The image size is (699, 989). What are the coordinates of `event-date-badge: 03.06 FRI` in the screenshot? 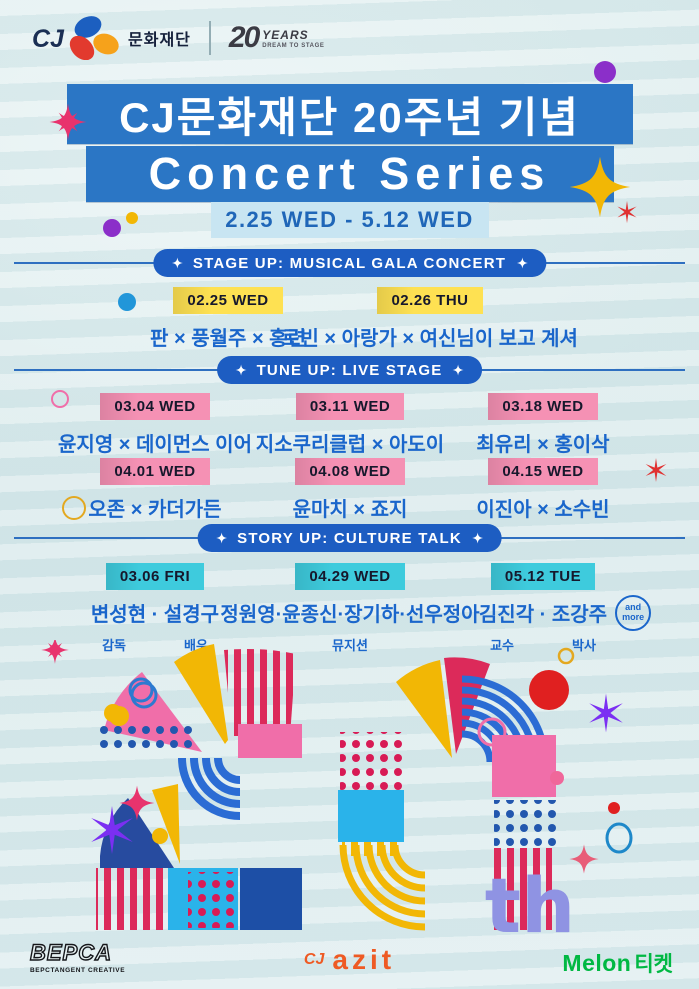 It's located at (155, 576).